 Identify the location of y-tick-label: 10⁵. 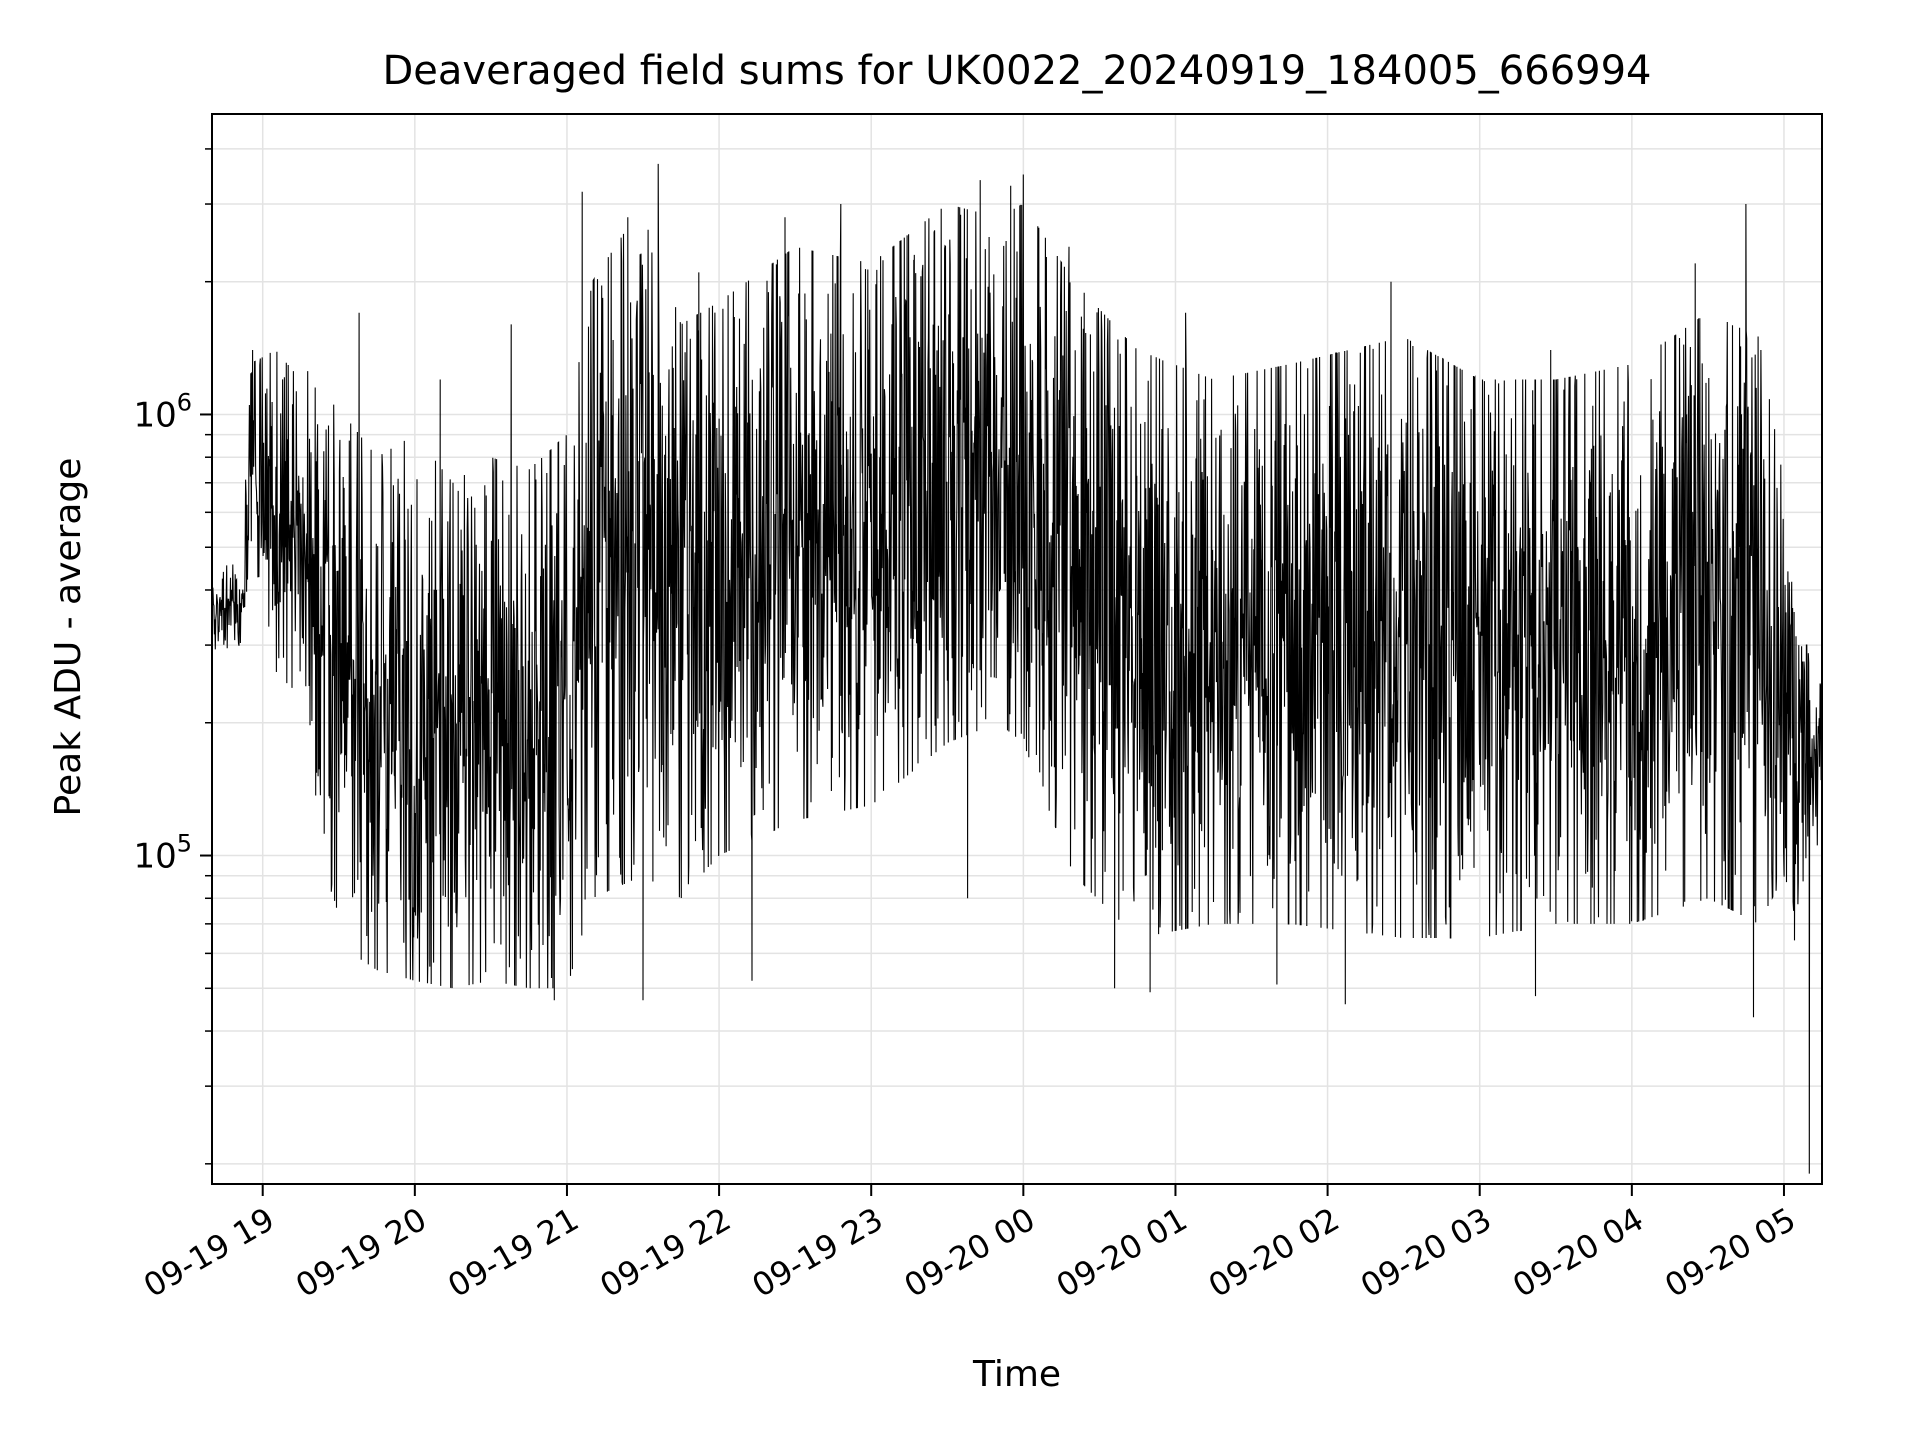
(162, 853).